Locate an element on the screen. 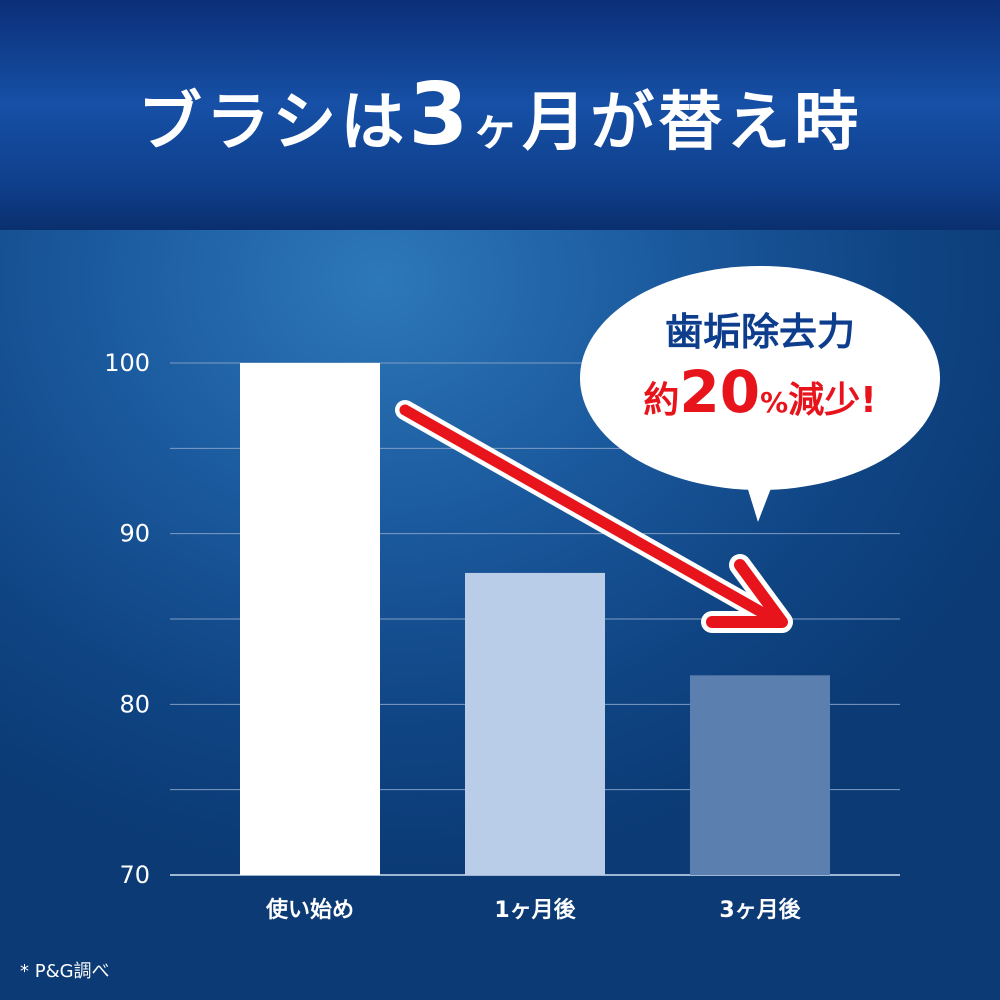 The image size is (1000, 1000). x-tick-label: 1ヶ月後 is located at coordinates (535, 910).